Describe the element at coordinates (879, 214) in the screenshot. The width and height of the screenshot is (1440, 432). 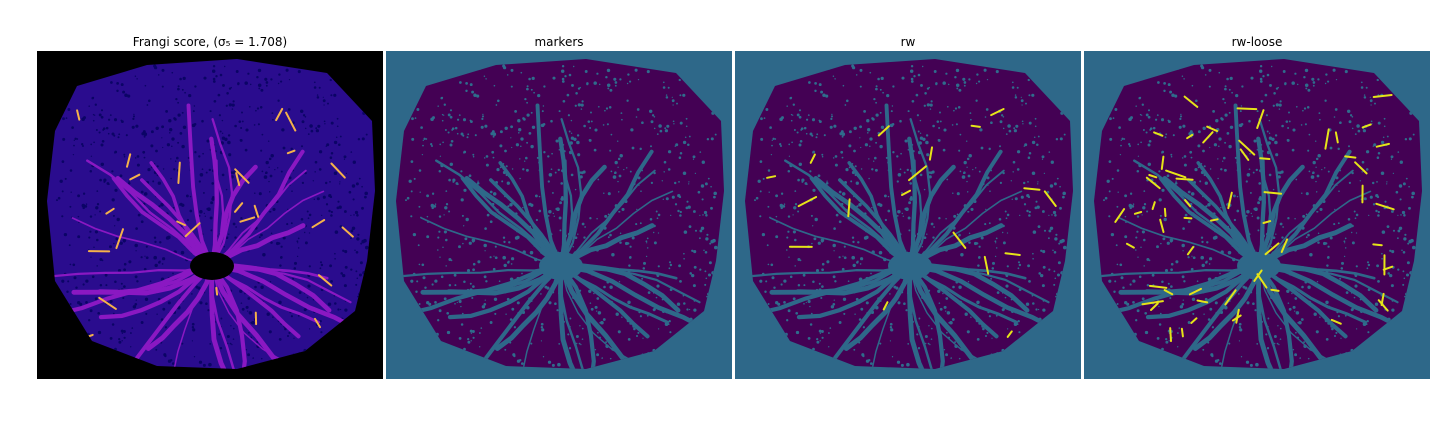
I see `vessel` at that location.